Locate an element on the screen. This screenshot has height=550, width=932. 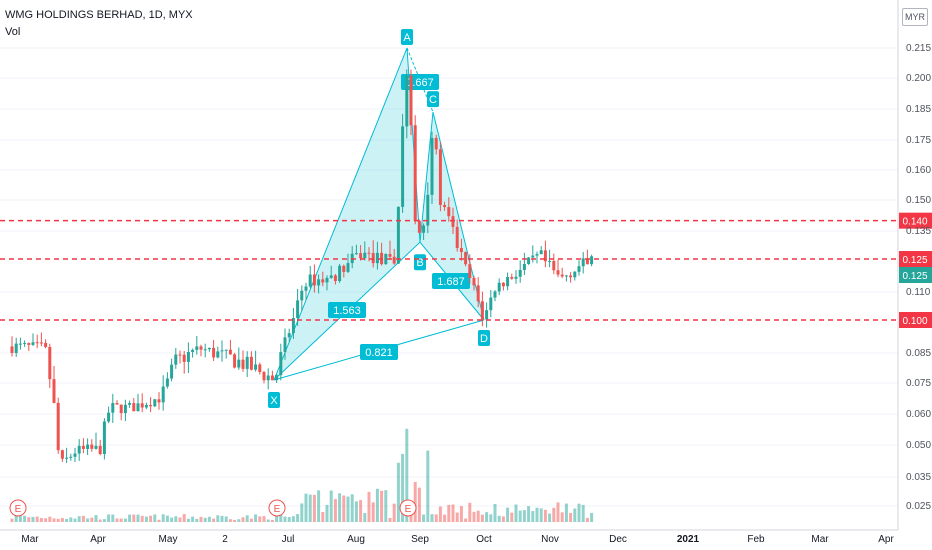
y-tick-label: 0.135 is located at coordinates (918, 231).